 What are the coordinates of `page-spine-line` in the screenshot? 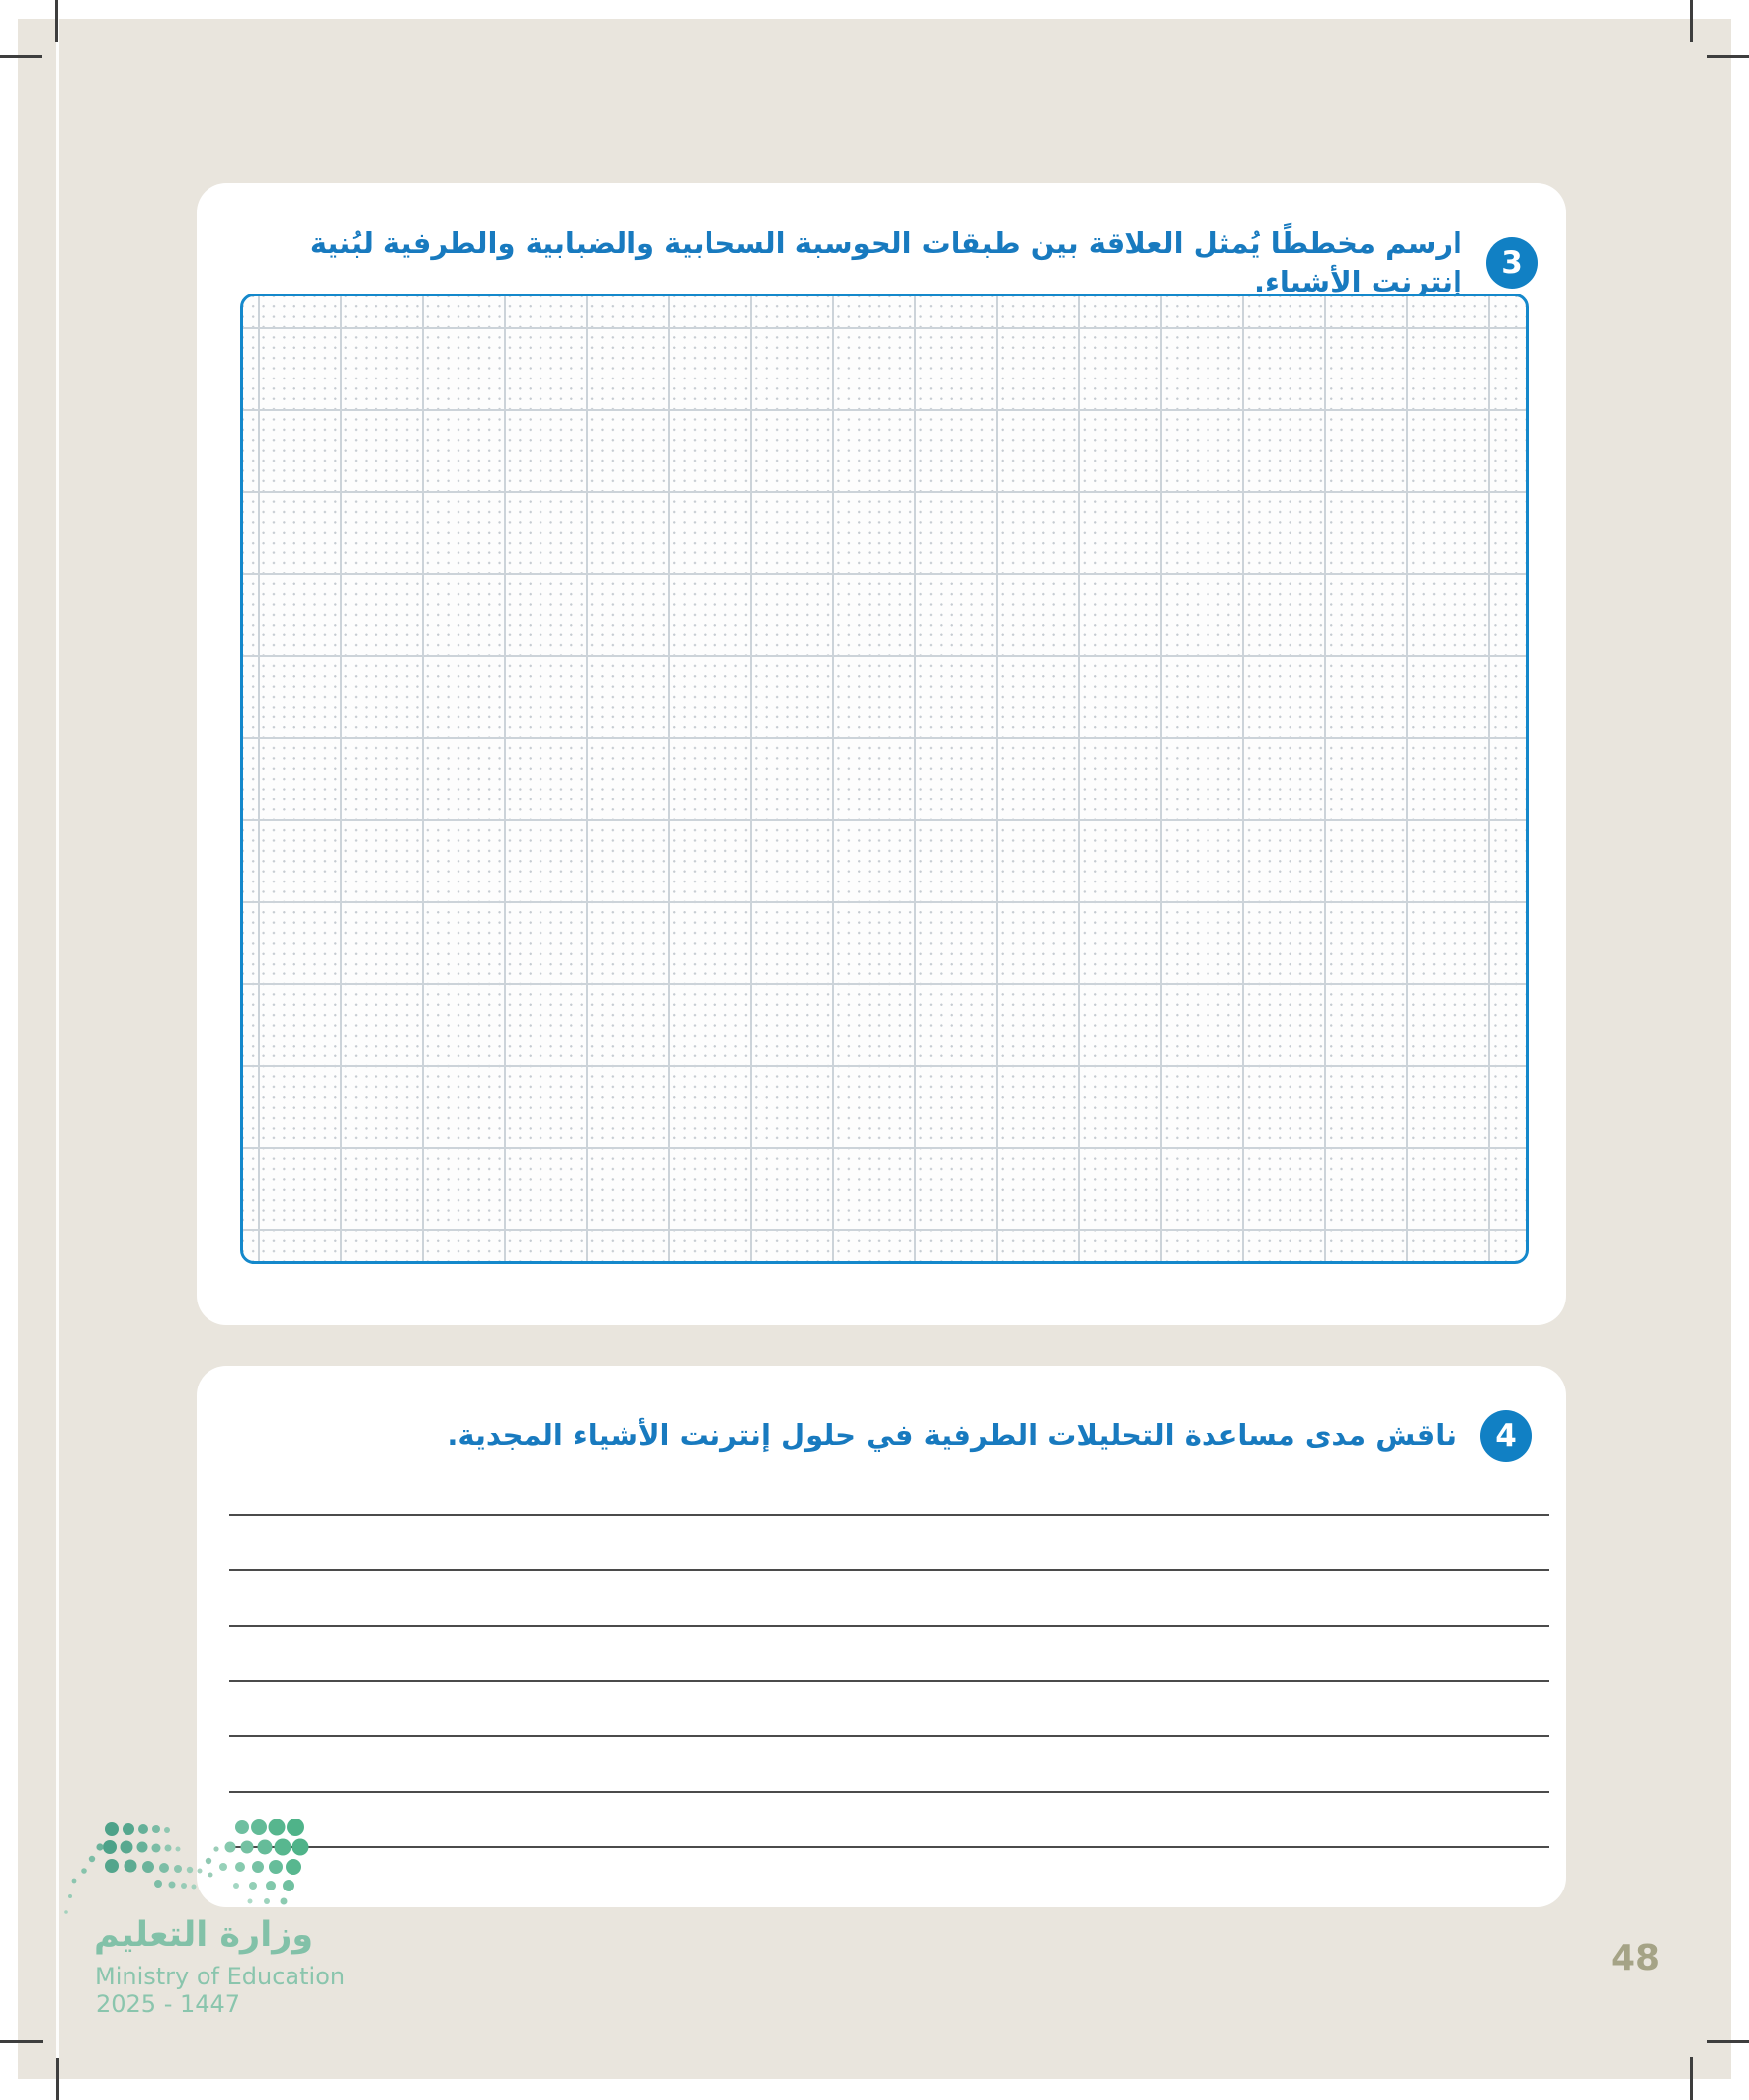 It's located at (58, 1049).